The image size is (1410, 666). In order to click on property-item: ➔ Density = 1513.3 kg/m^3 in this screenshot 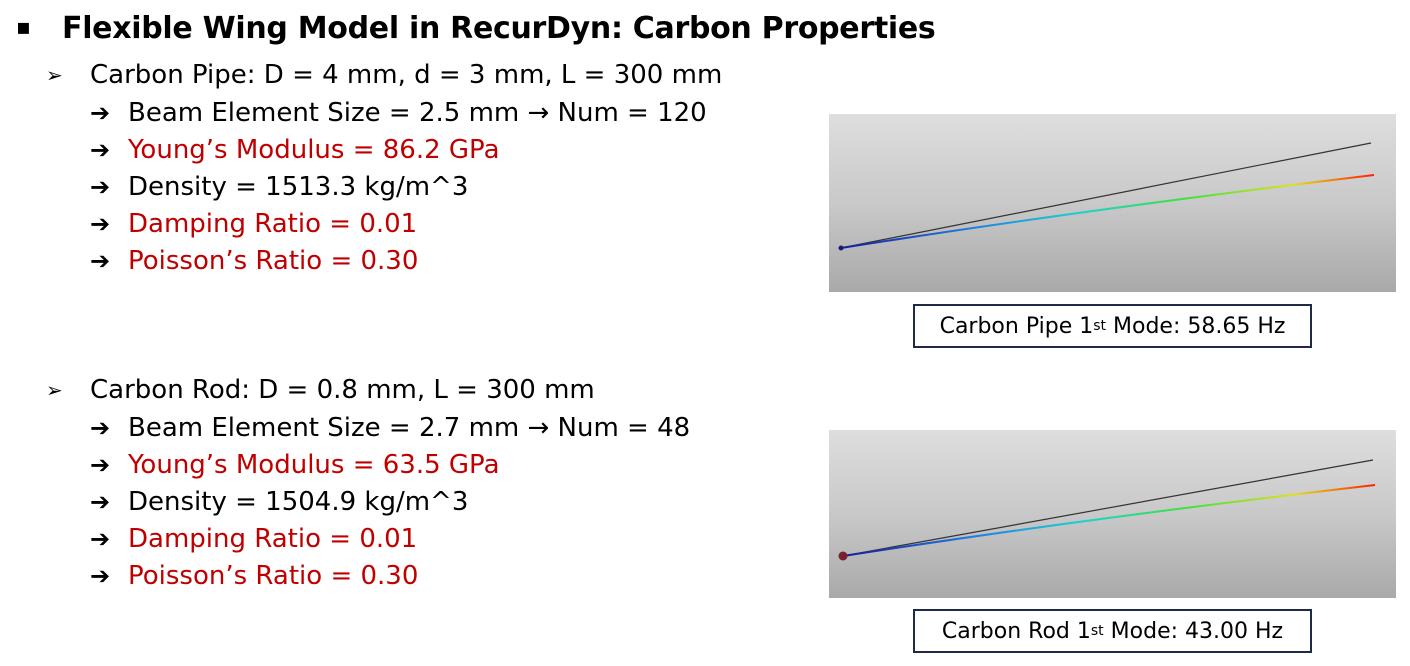, I will do `click(406, 186)`.